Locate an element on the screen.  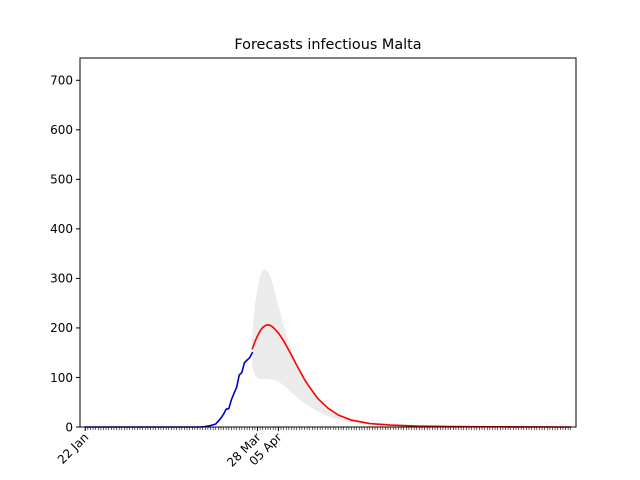
y-tick-label: 600 is located at coordinates (61, 130).